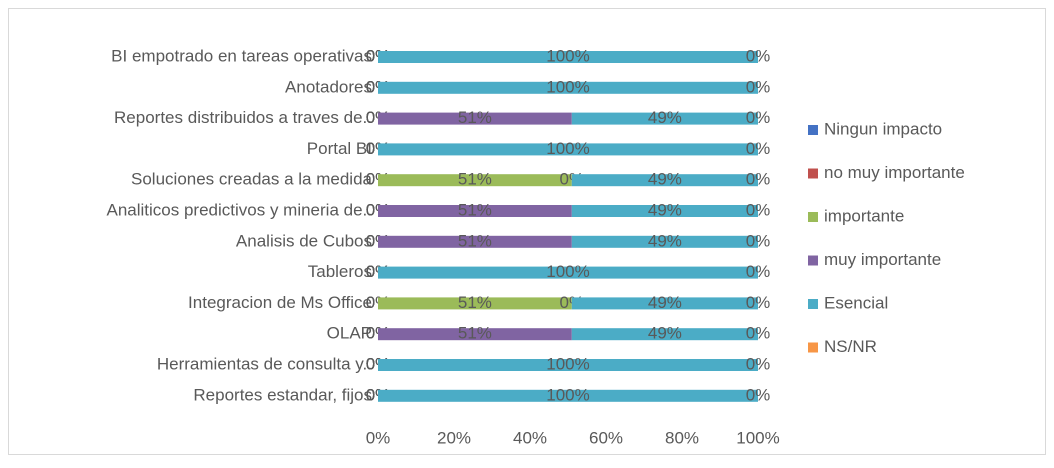 Image resolution: width=1054 pixels, height=468 pixels. What do you see at coordinates (243, 117) in the screenshot?
I see `y-tick-label: Reportes distribuidos a traves de..` at bounding box center [243, 117].